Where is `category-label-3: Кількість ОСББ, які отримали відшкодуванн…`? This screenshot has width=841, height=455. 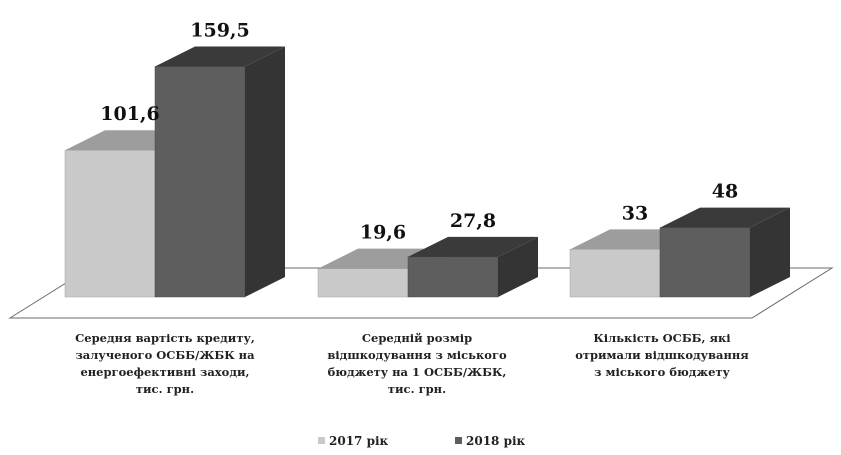
category-label-3: Кількість ОСББ, які отримали відшкодуванн… is located at coordinates (662, 355).